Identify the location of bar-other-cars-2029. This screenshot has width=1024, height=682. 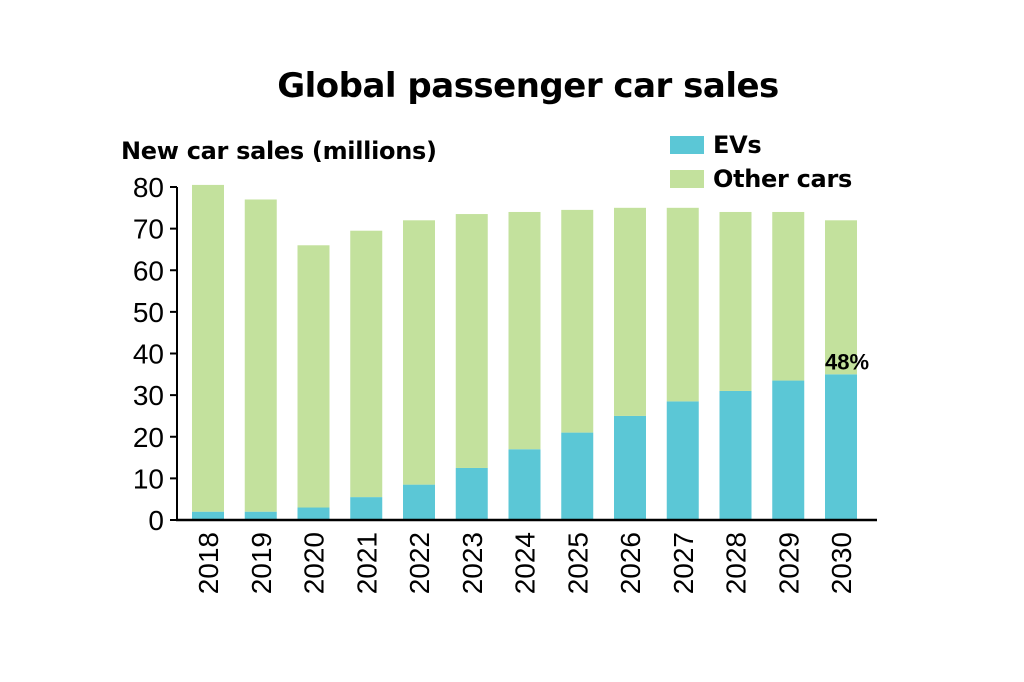
(788, 296).